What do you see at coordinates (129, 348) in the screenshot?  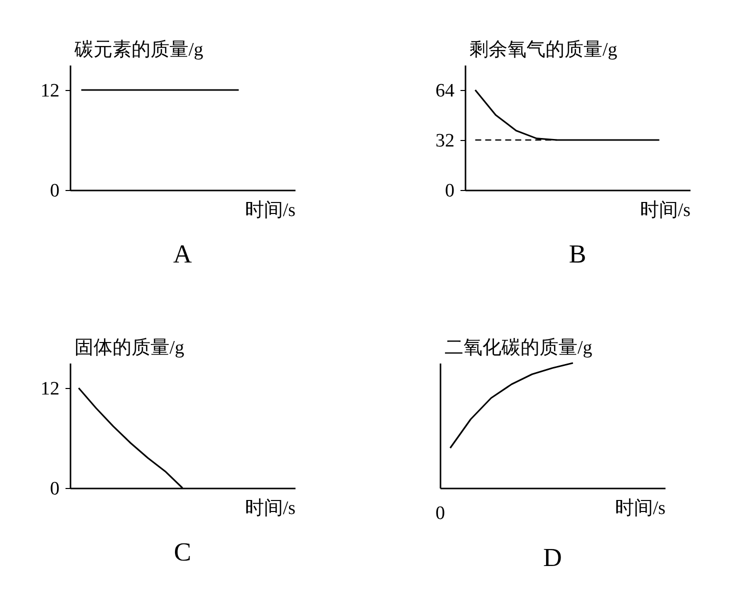 I see `y-axis-title: 固体的质量/g` at bounding box center [129, 348].